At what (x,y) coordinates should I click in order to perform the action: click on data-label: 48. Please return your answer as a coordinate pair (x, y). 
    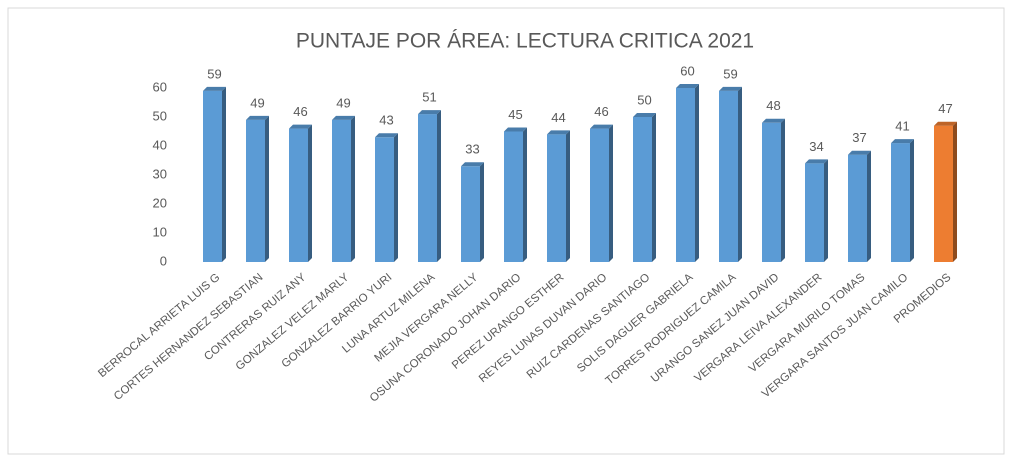
    Looking at the image, I should click on (773, 105).